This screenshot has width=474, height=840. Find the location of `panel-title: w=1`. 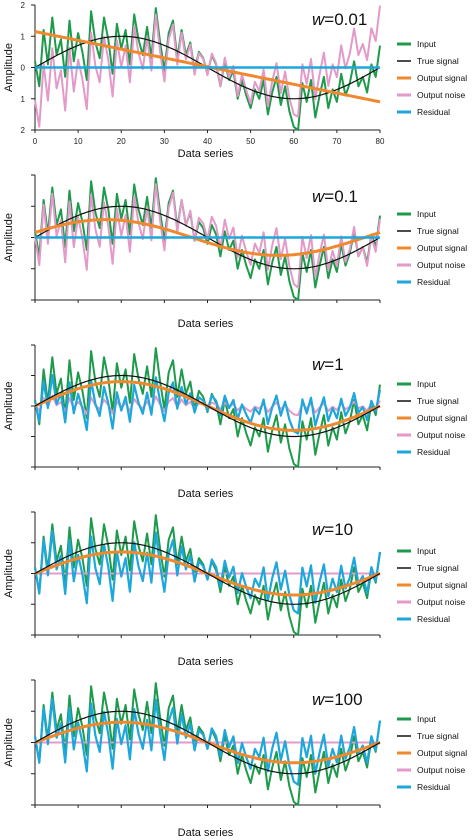

panel-title: w=1 is located at coordinates (328, 364).